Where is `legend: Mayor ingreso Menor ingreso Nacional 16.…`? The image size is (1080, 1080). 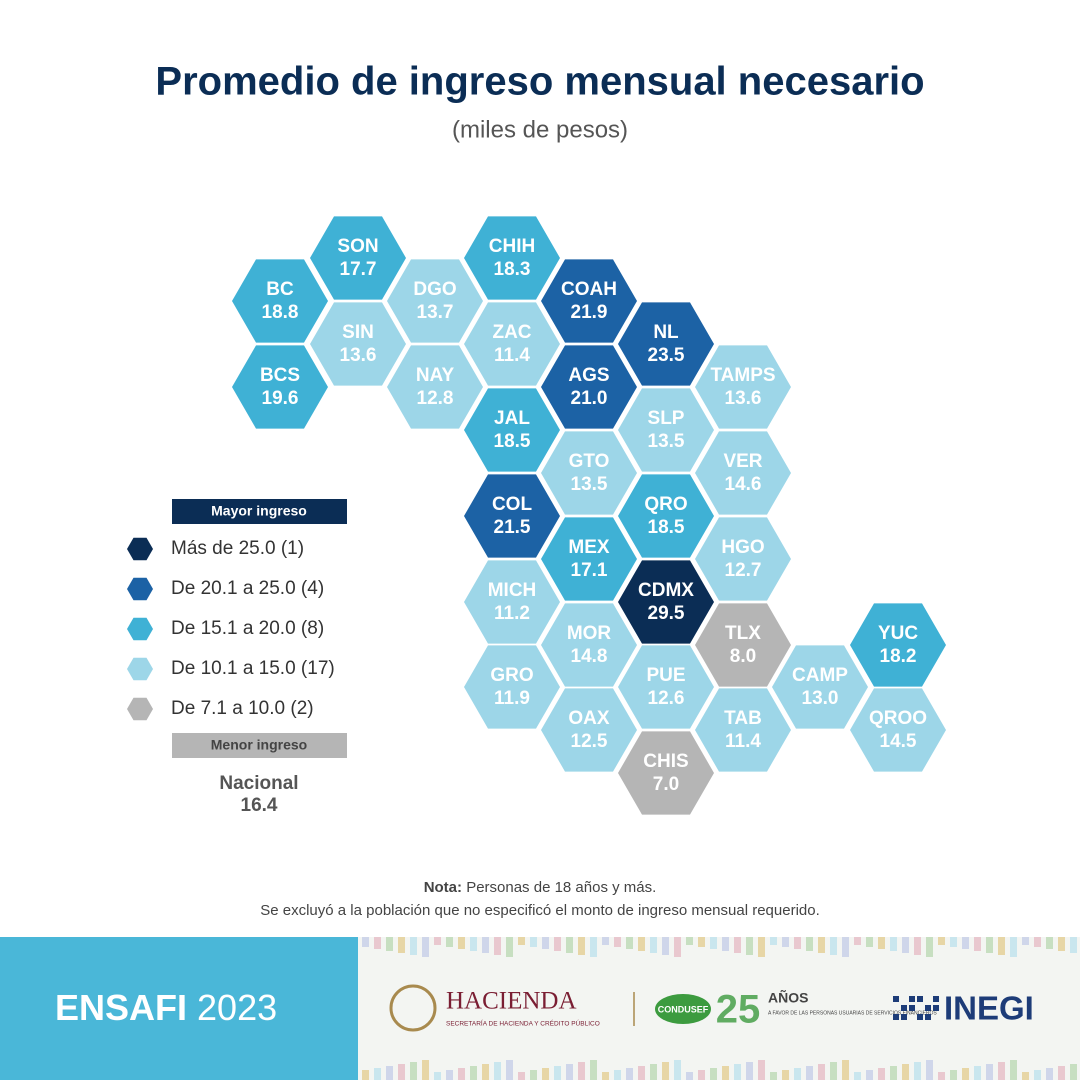
legend: Mayor ingreso Menor ingreso Nacional 16.… is located at coordinates (237, 657).